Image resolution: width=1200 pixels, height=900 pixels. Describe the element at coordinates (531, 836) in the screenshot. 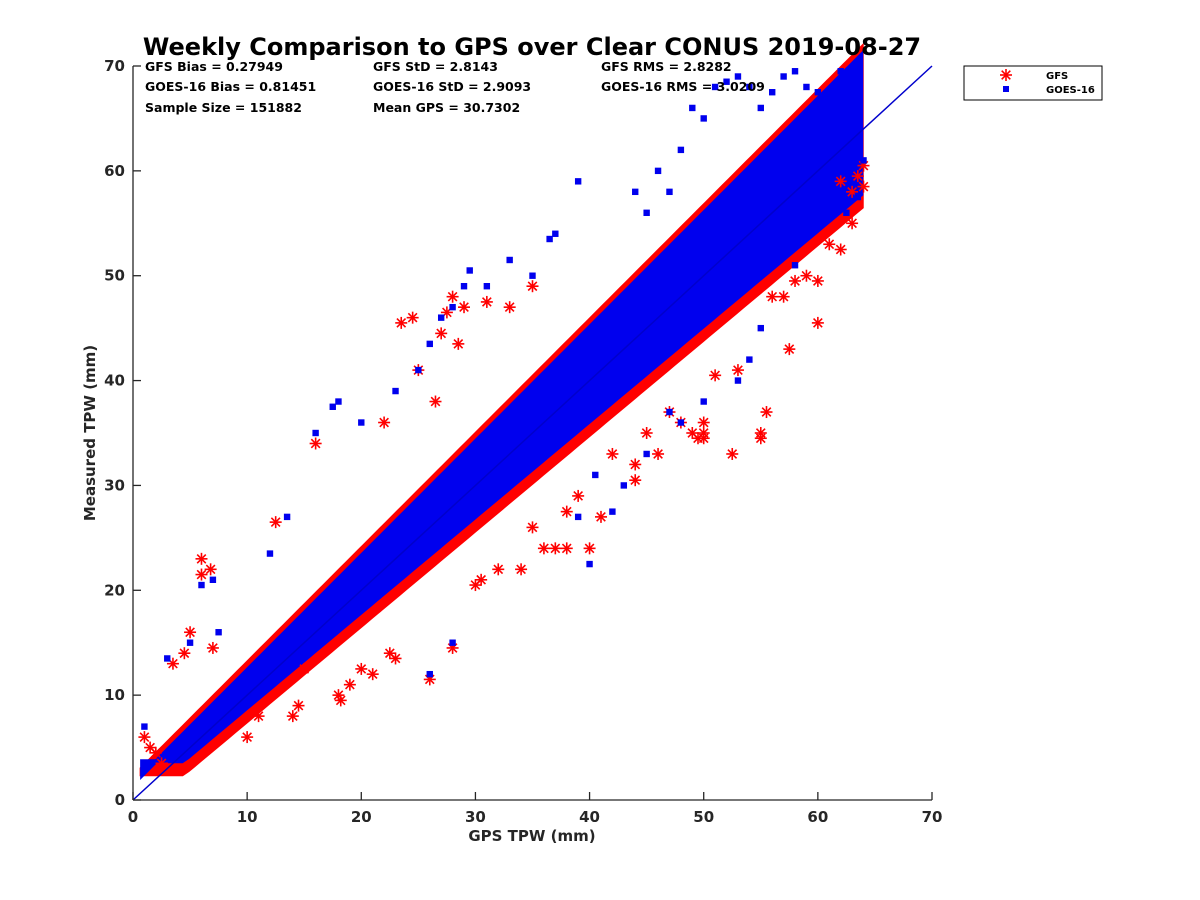

I see `x-axis-label: GPS TPW (mm)` at that location.